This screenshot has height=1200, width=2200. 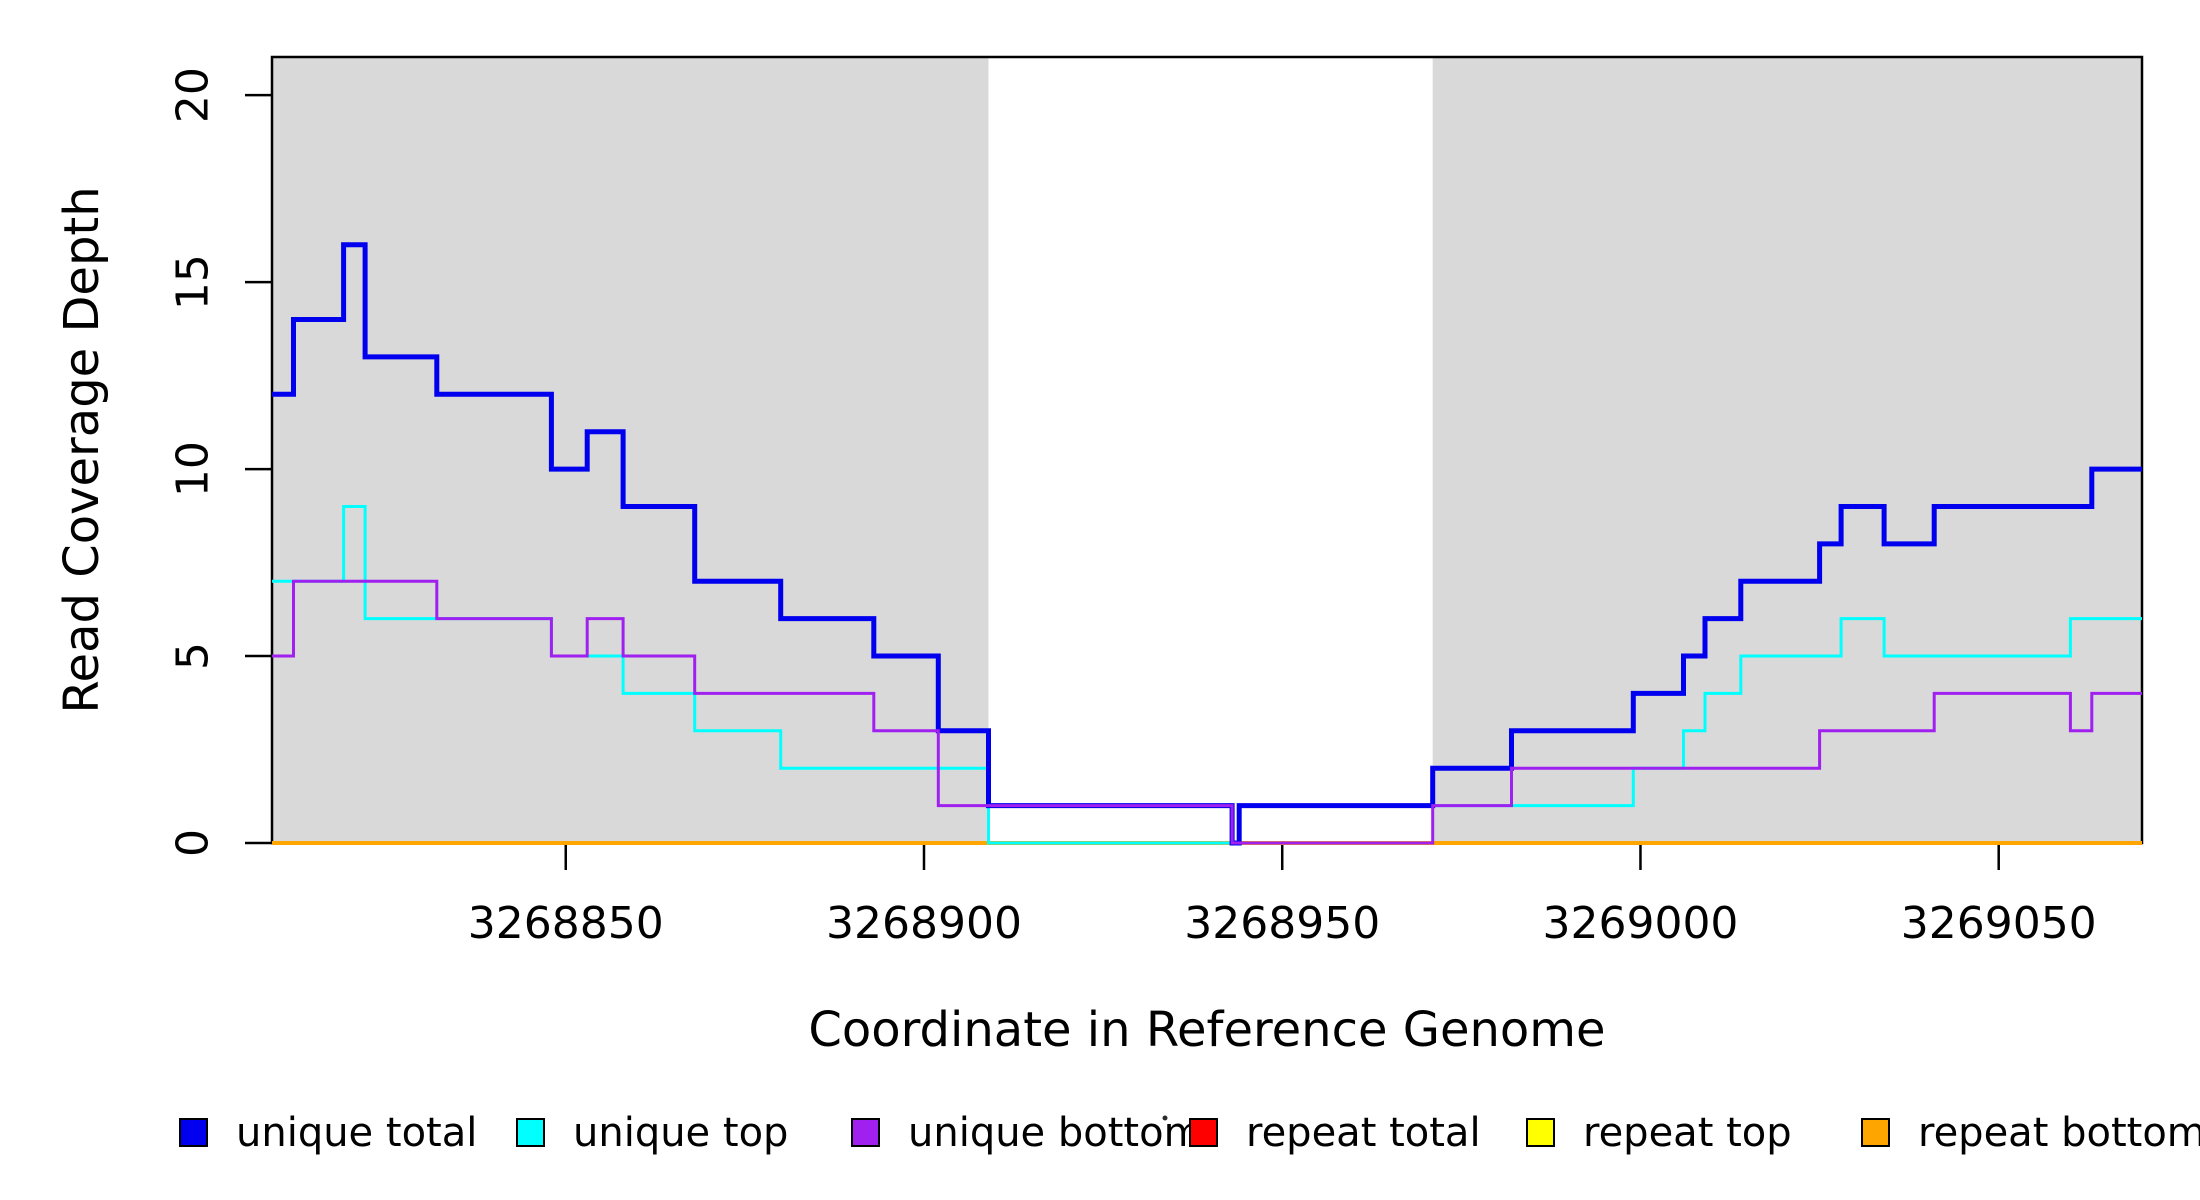 What do you see at coordinates (193, 843) in the screenshot?
I see `y-tick-label: 0` at bounding box center [193, 843].